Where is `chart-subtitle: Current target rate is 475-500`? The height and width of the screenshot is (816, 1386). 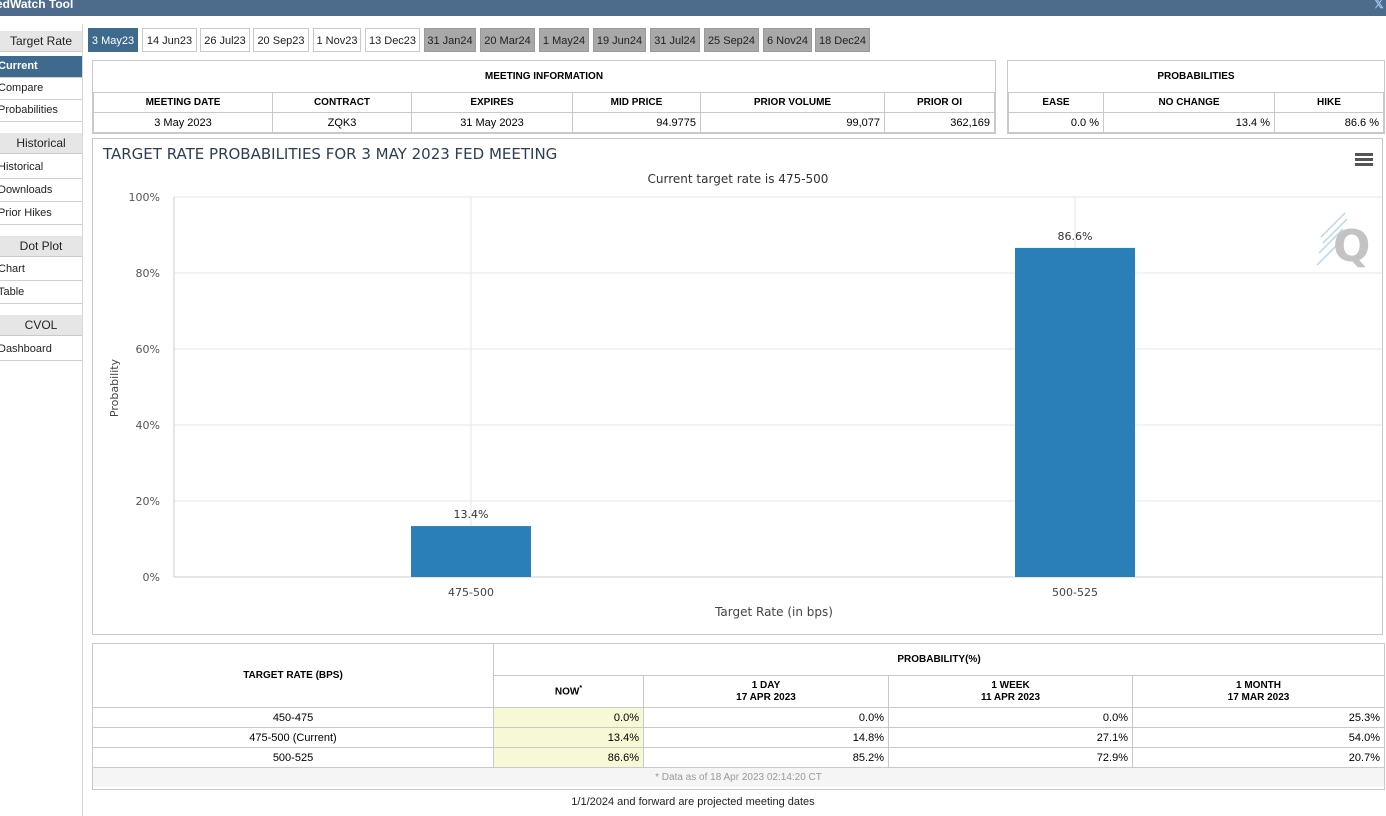 chart-subtitle: Current target rate is 475-500 is located at coordinates (738, 179).